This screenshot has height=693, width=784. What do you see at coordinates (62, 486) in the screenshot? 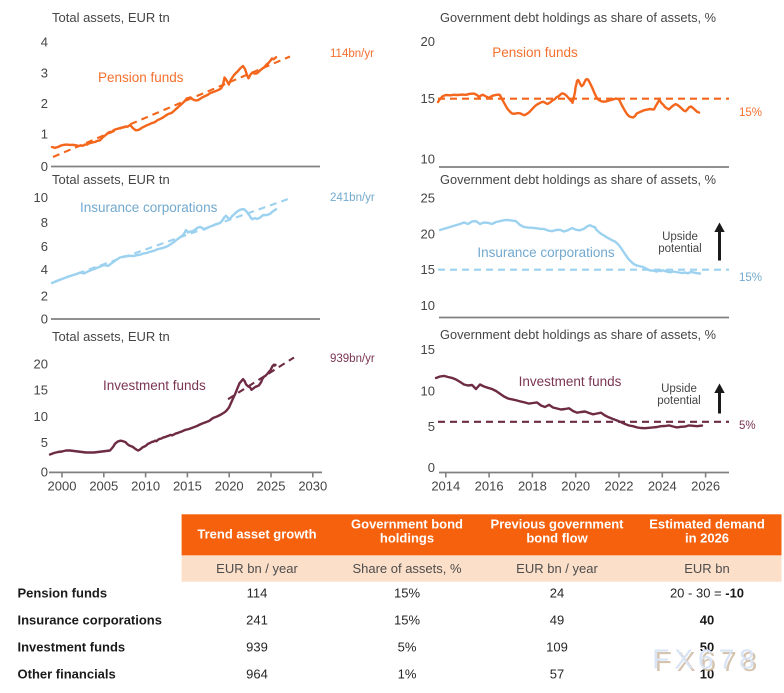
I see `svg-text: 2000` at bounding box center [62, 486].